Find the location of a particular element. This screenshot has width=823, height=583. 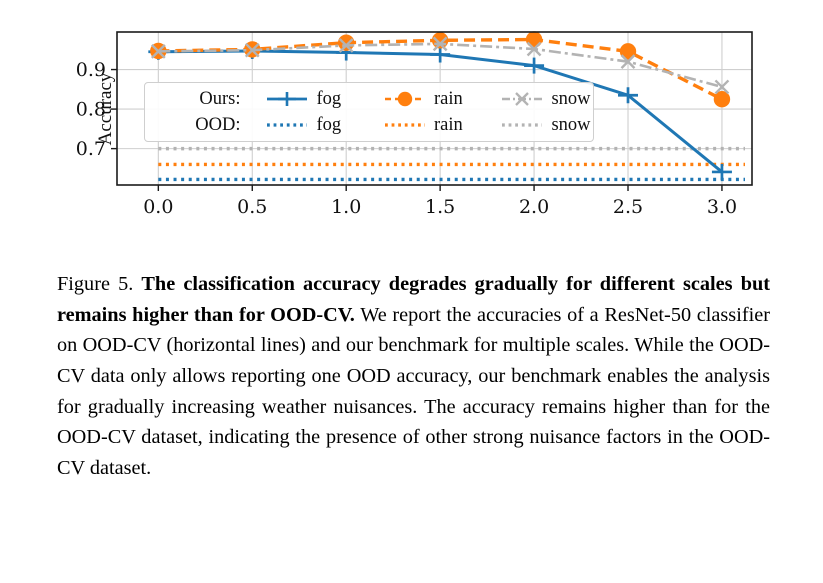

legend-entry-ours-fog: fog is located at coordinates (312, 99).